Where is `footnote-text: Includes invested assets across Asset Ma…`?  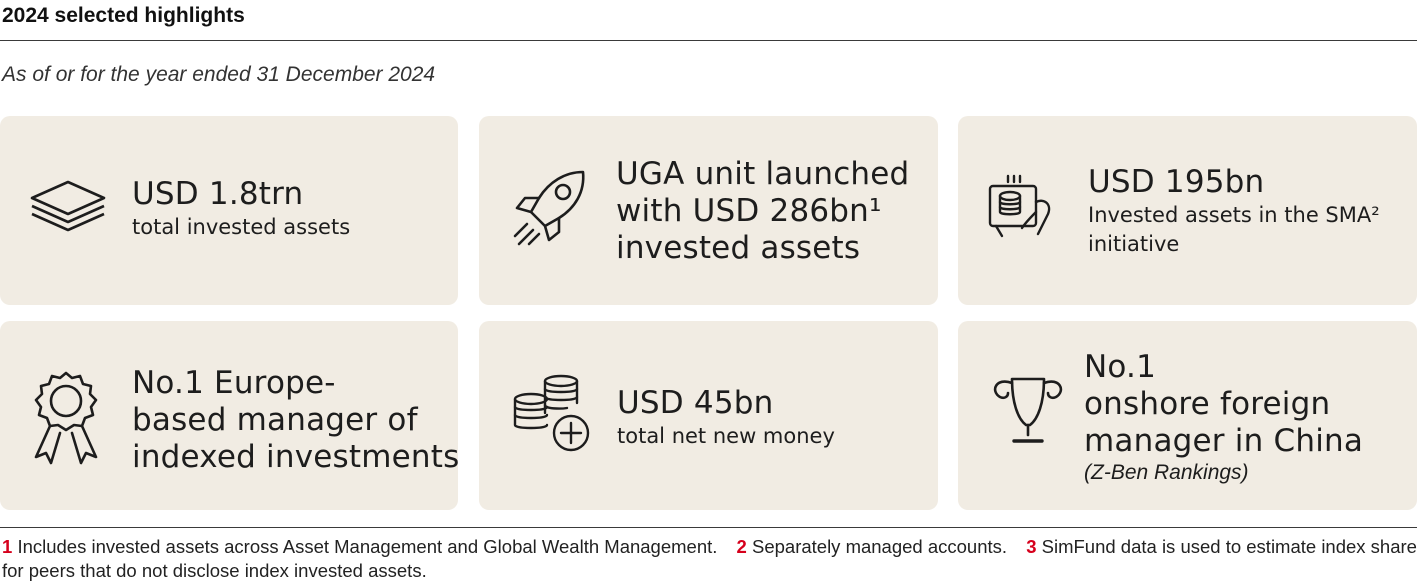 footnote-text: Includes invested assets across Asset Ma… is located at coordinates (367, 546).